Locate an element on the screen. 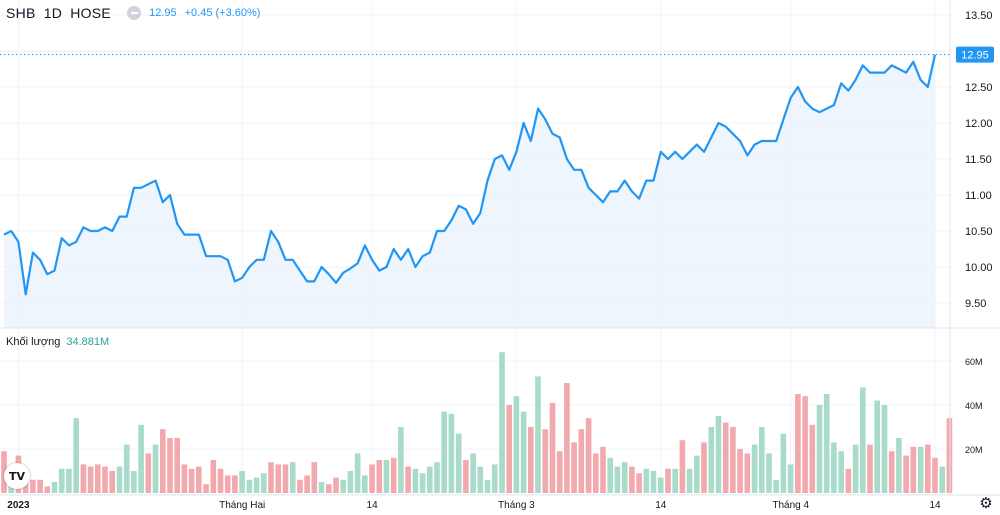  volume-tick-label: 60M is located at coordinates (974, 362).